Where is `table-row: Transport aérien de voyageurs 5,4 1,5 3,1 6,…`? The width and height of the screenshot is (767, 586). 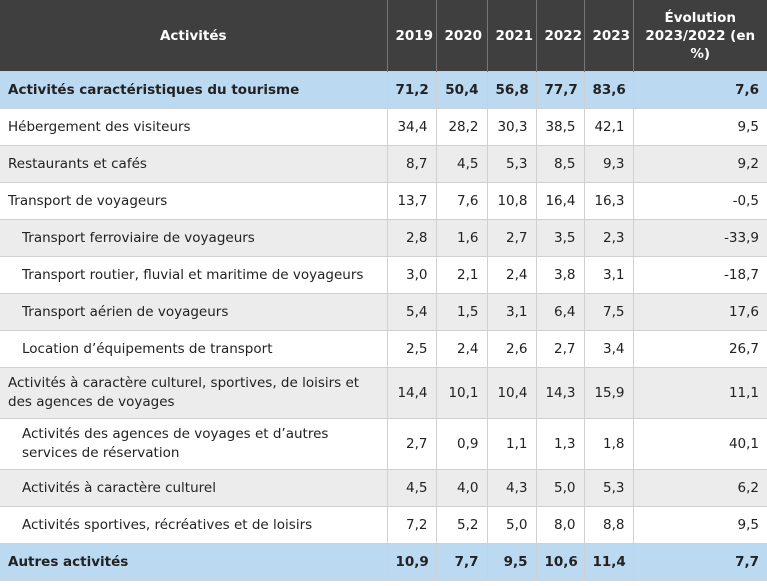
table-row: Transport aérien de voyageurs 5,4 1,5 3,1 6,… is located at coordinates (383, 312).